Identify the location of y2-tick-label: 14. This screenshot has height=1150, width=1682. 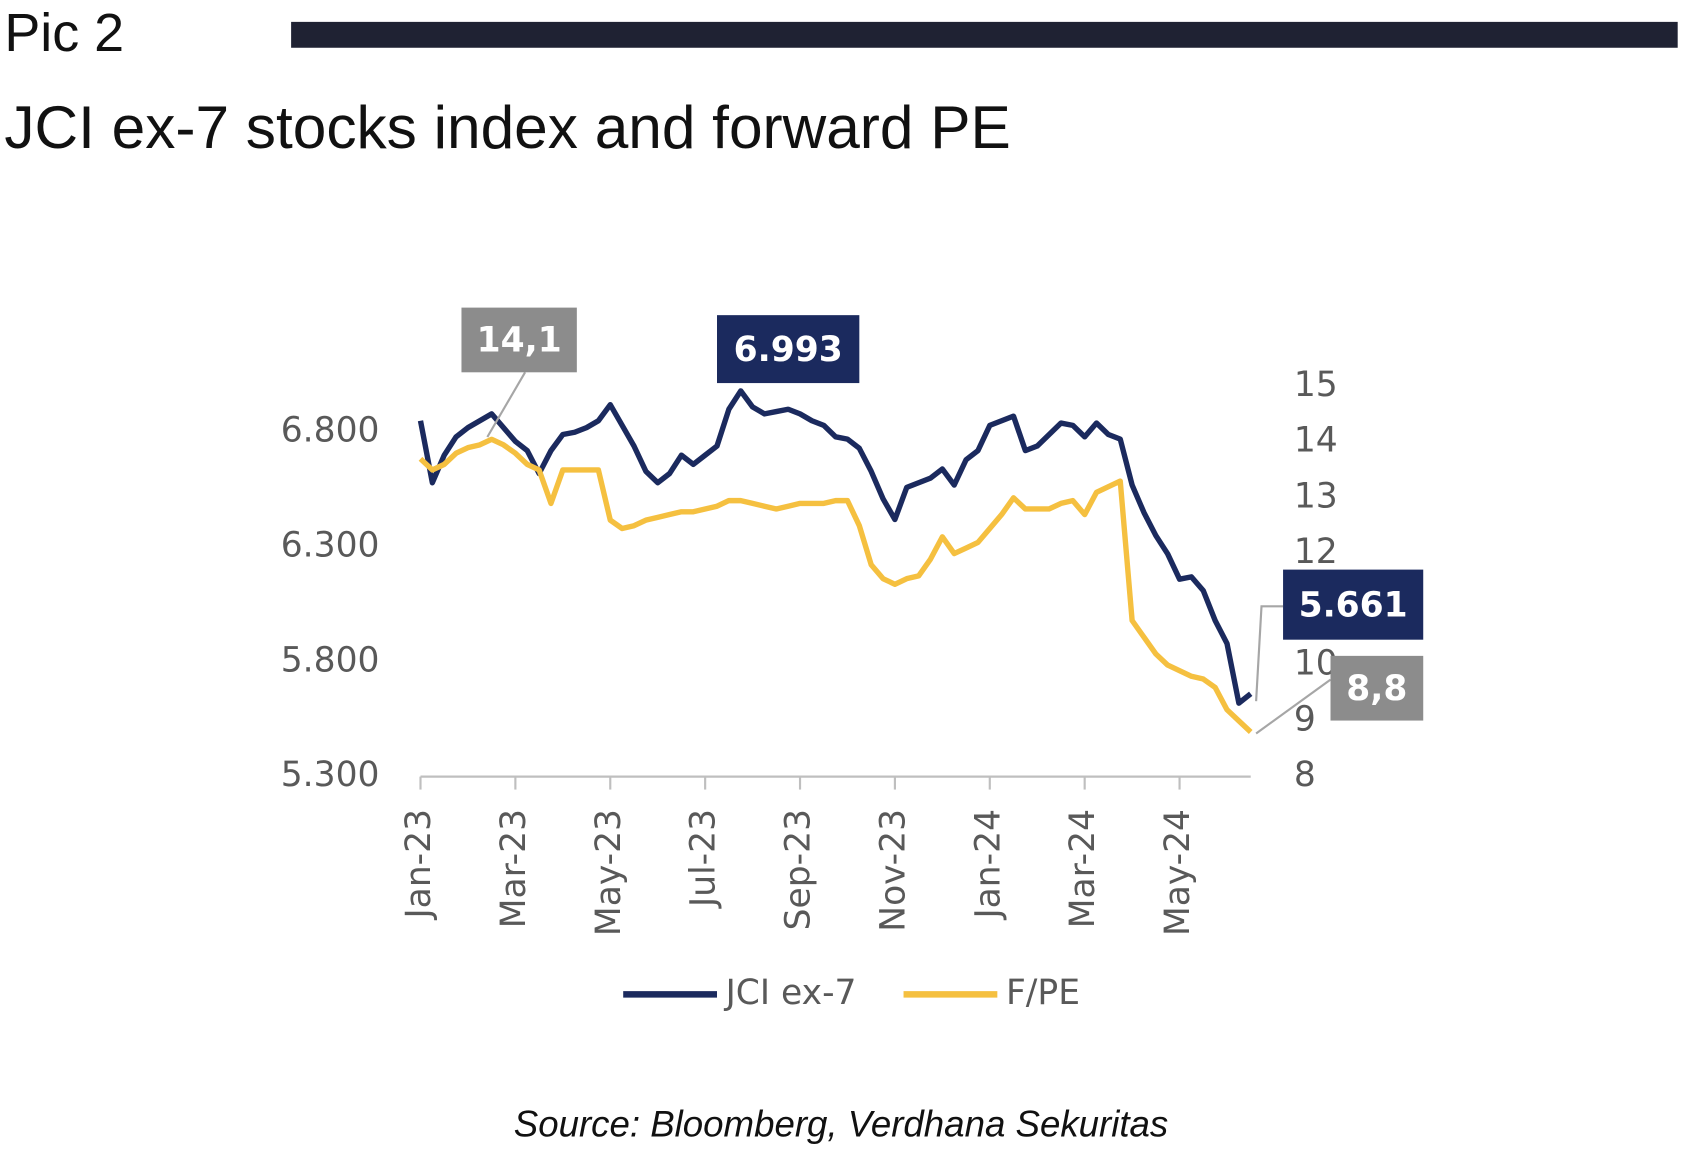
(1316, 441).